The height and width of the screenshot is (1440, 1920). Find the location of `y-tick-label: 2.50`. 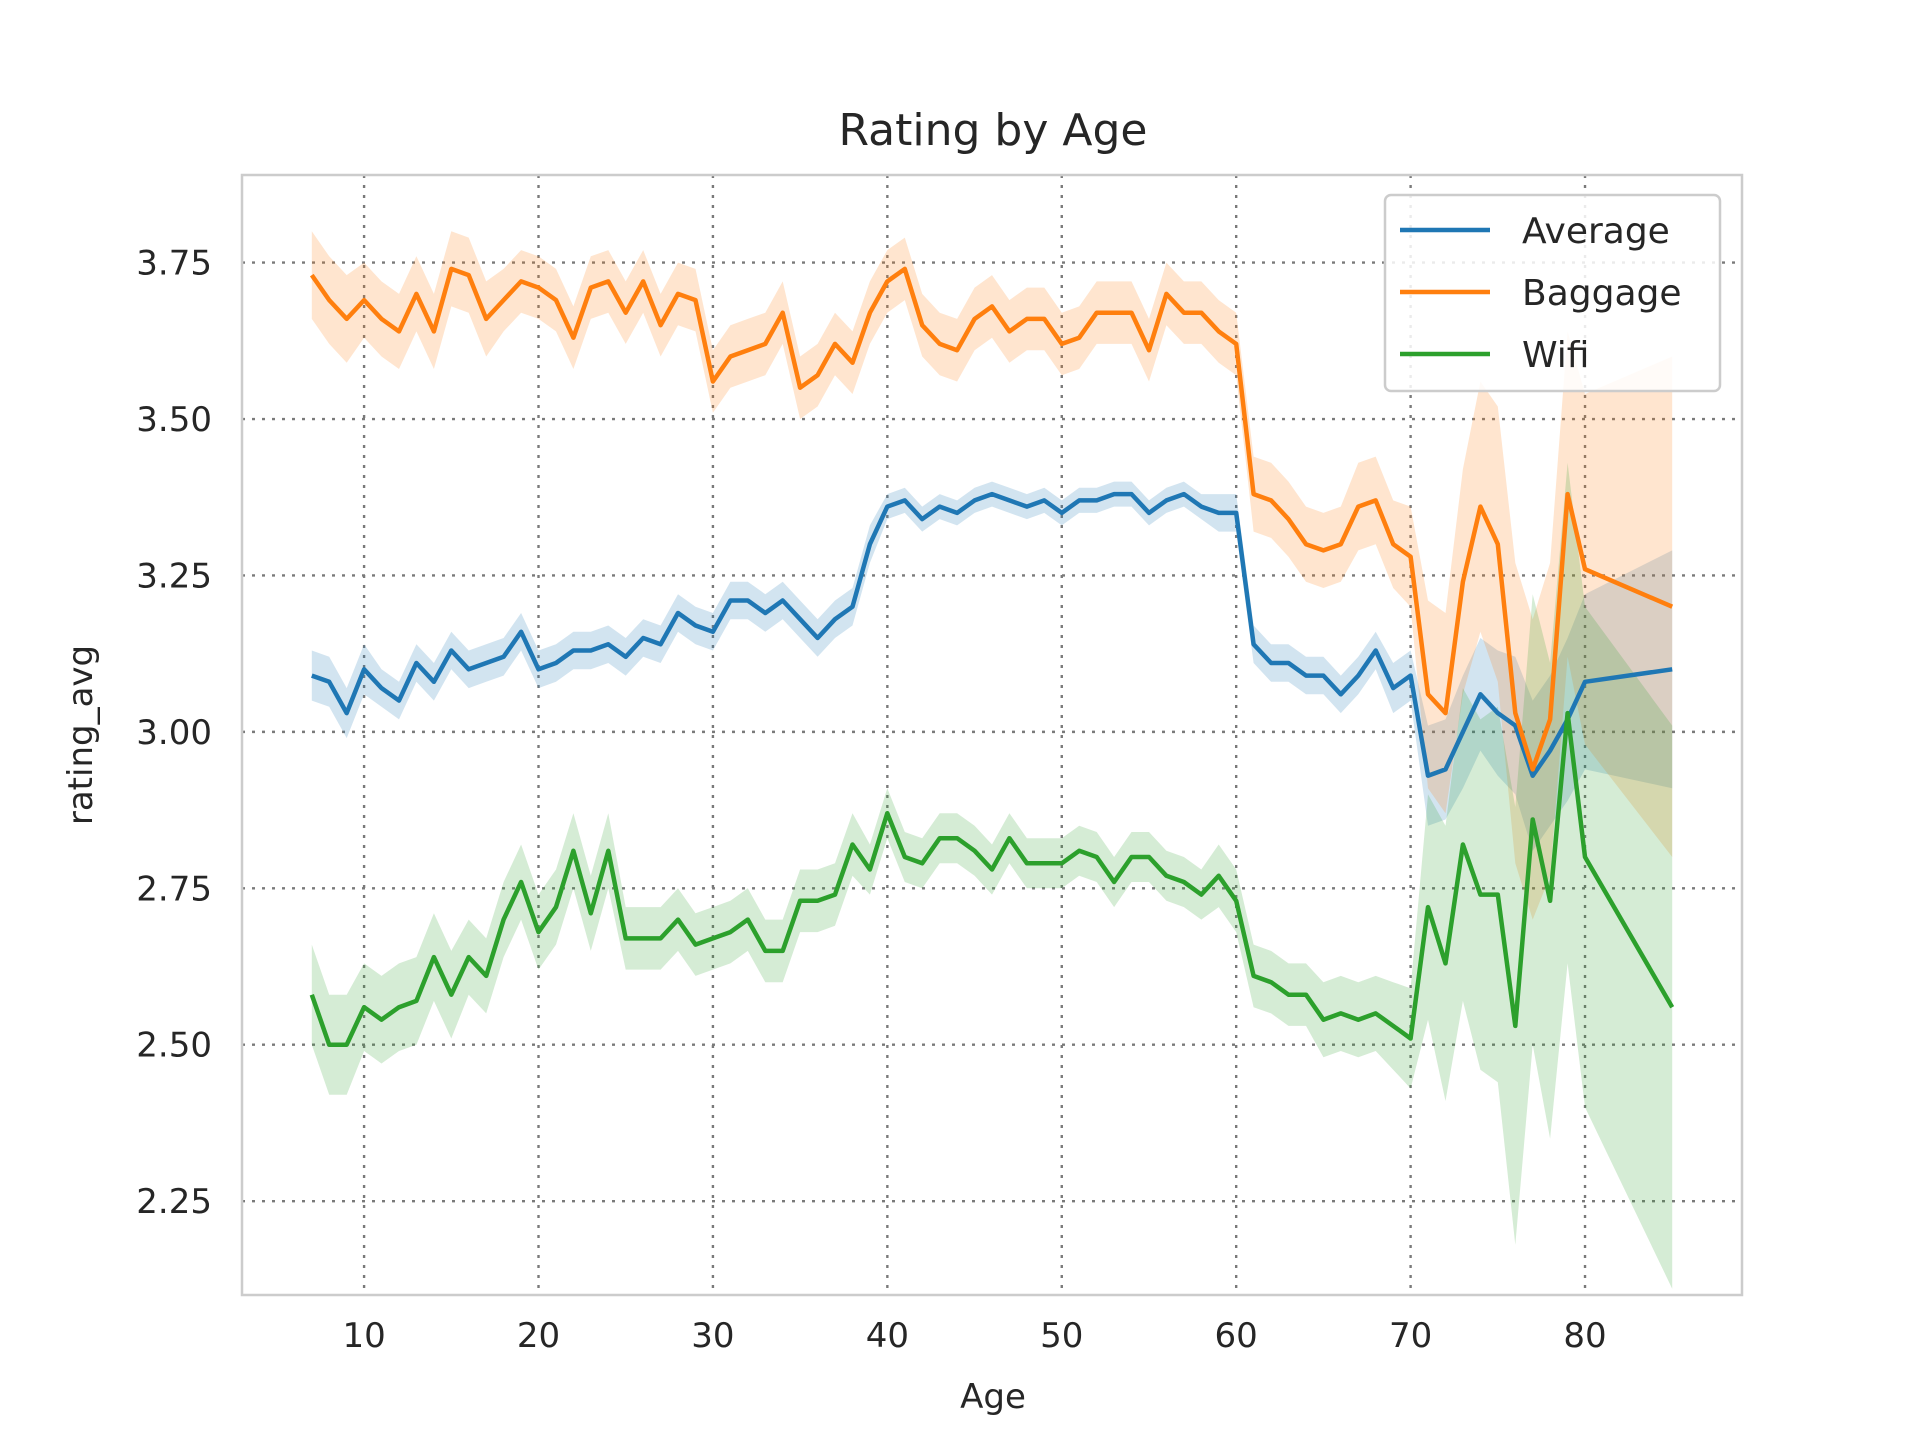

y-tick-label: 2.50 is located at coordinates (174, 1046).